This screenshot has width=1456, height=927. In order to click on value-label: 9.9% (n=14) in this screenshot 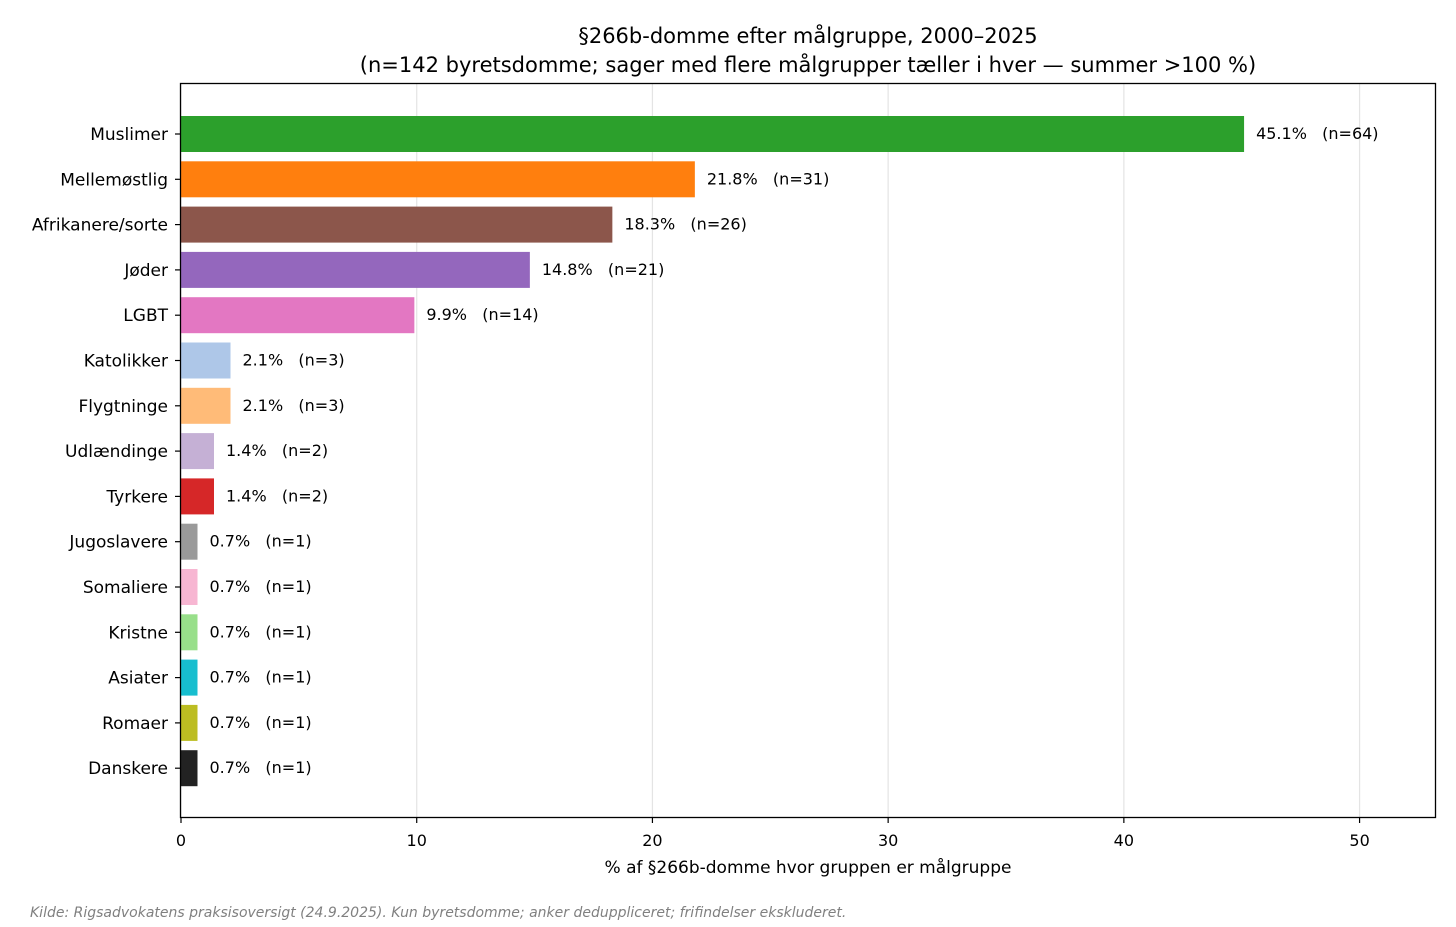, I will do `click(482, 314)`.